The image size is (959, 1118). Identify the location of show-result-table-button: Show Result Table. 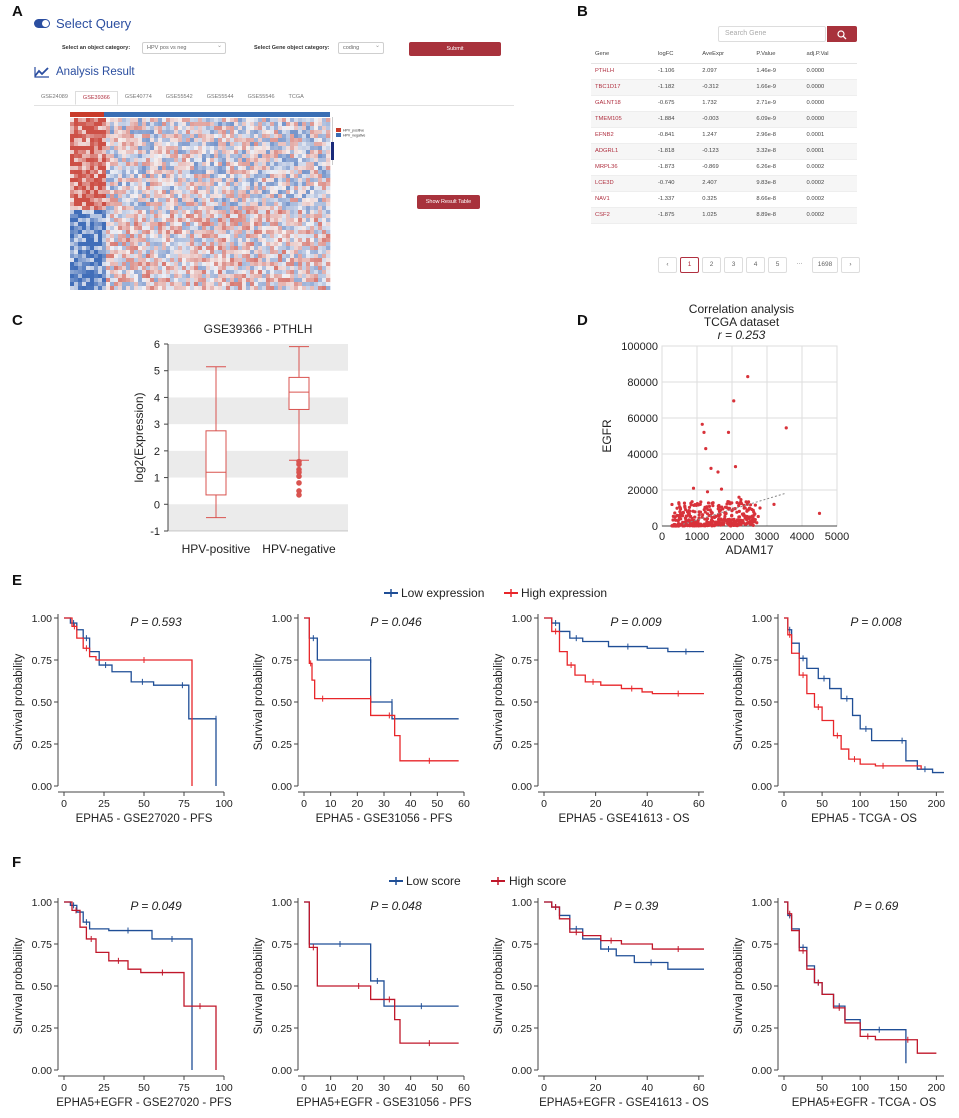
(448, 202).